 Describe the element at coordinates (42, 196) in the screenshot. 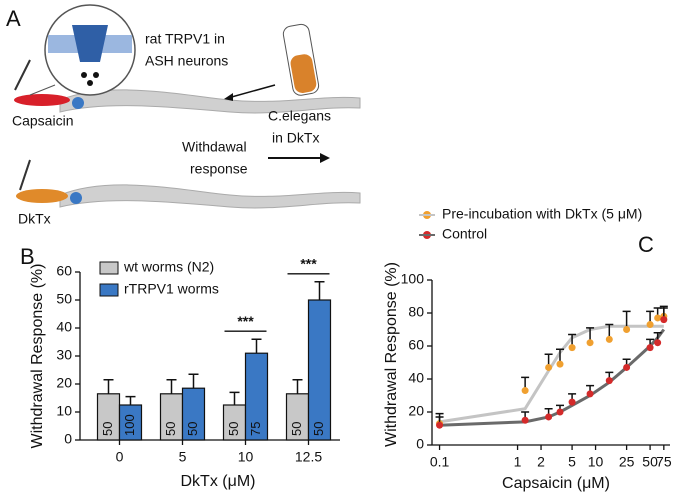

I see `dktx-drop` at that location.